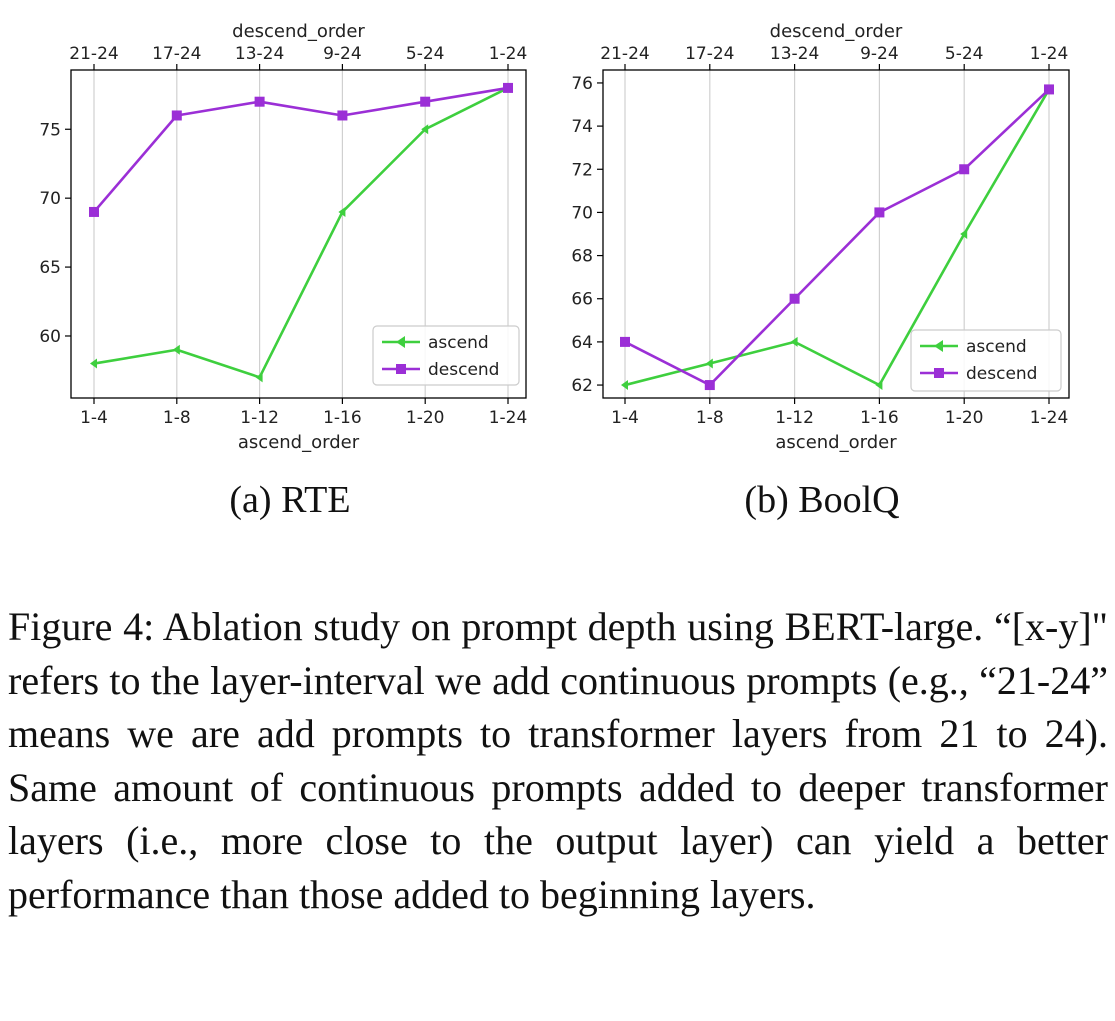 The image size is (1115, 1021). Describe the element at coordinates (582, 84) in the screenshot. I see `y-tick-label: 76` at that location.